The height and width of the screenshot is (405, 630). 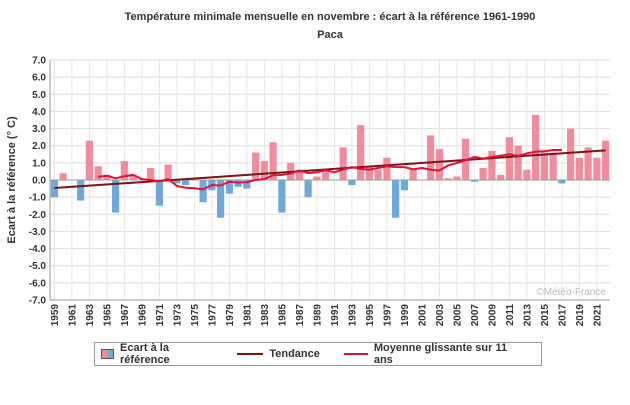 I want to click on legend-label-trend: Tendance, so click(x=294, y=354).